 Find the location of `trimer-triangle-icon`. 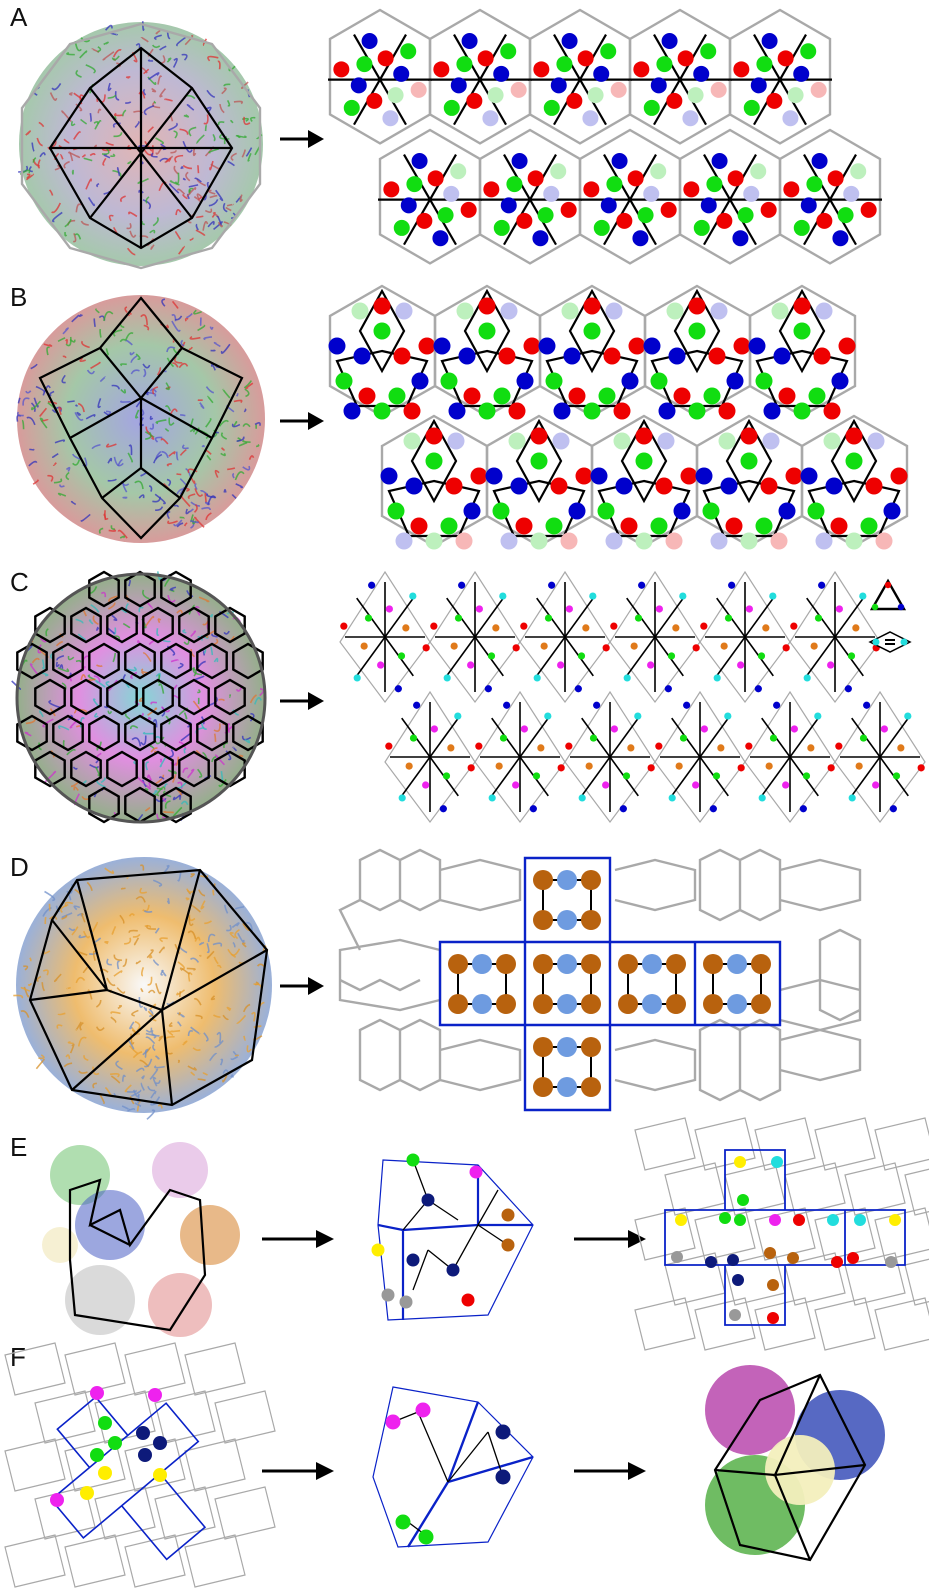

trimer-triangle-icon is located at coordinates (888, 594).